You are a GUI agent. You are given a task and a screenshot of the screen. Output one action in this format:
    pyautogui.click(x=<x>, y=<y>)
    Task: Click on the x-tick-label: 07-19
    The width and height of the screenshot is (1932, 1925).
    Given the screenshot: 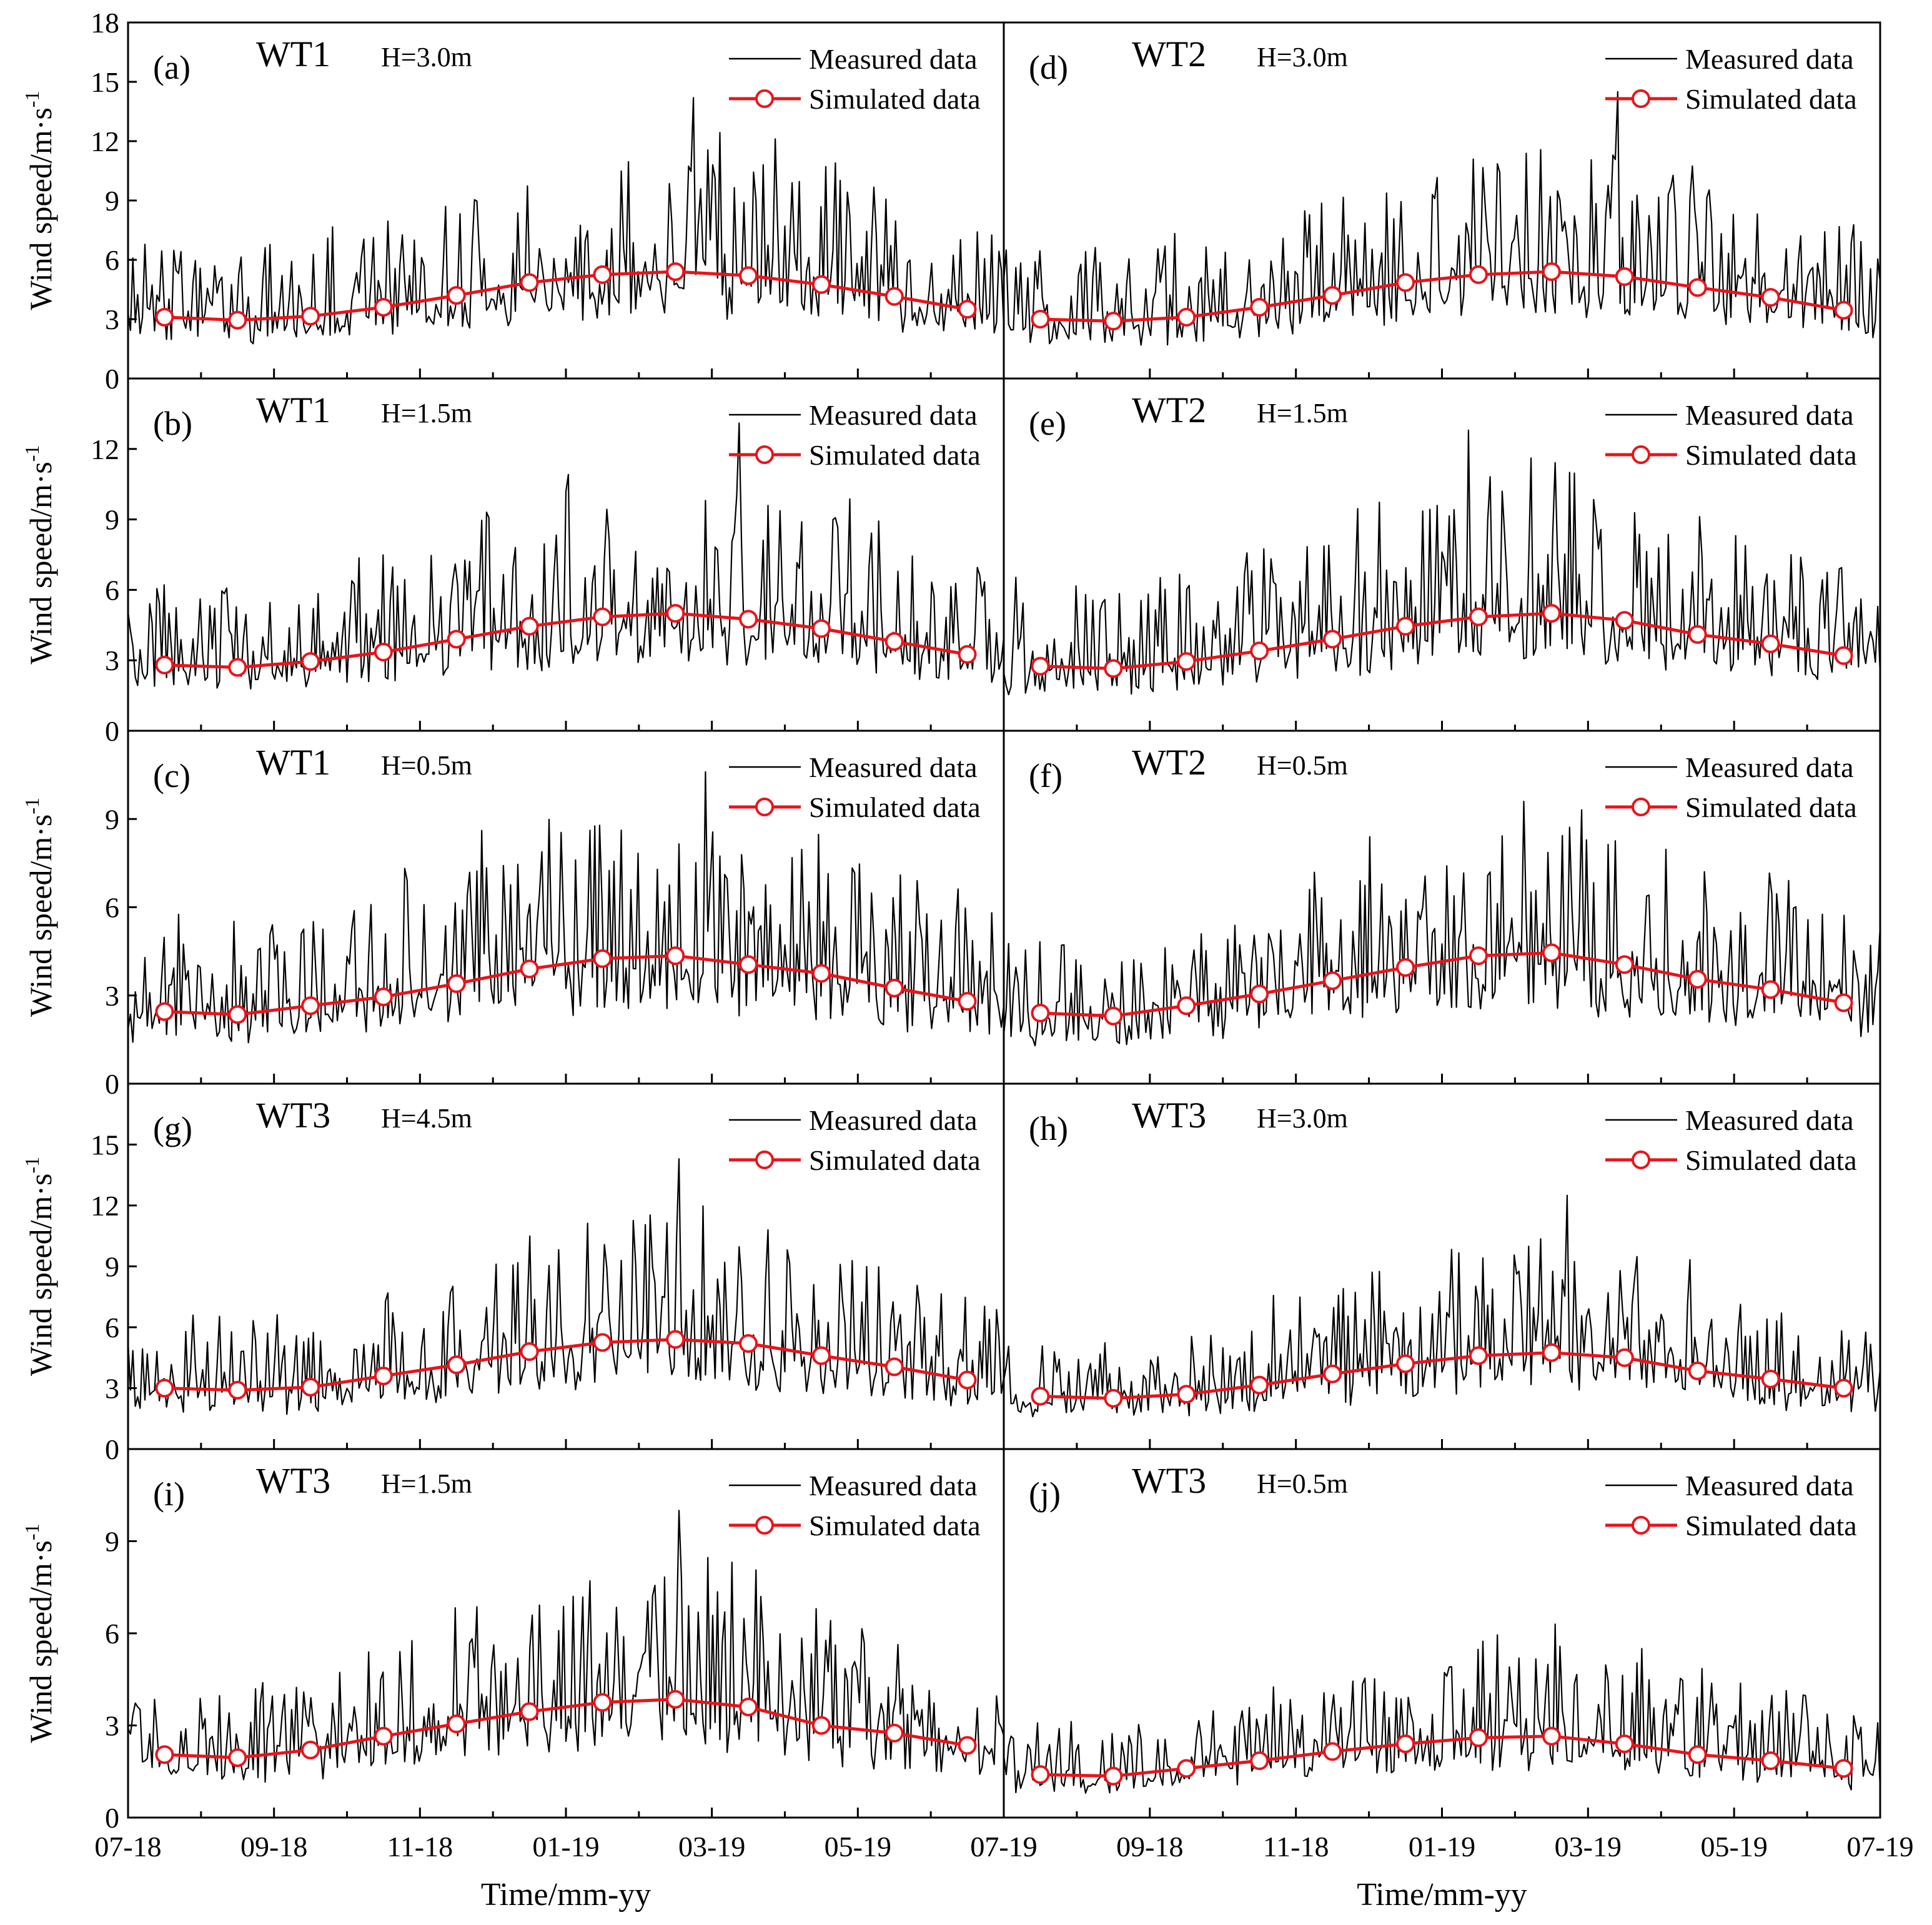 What is the action you would take?
    pyautogui.click(x=1003, y=1847)
    